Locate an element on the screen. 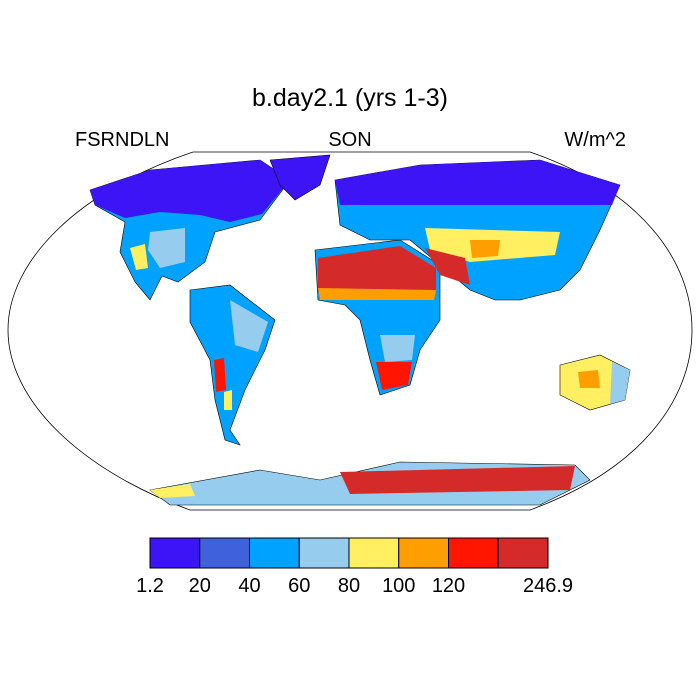  africa-desert is located at coordinates (377, 269).